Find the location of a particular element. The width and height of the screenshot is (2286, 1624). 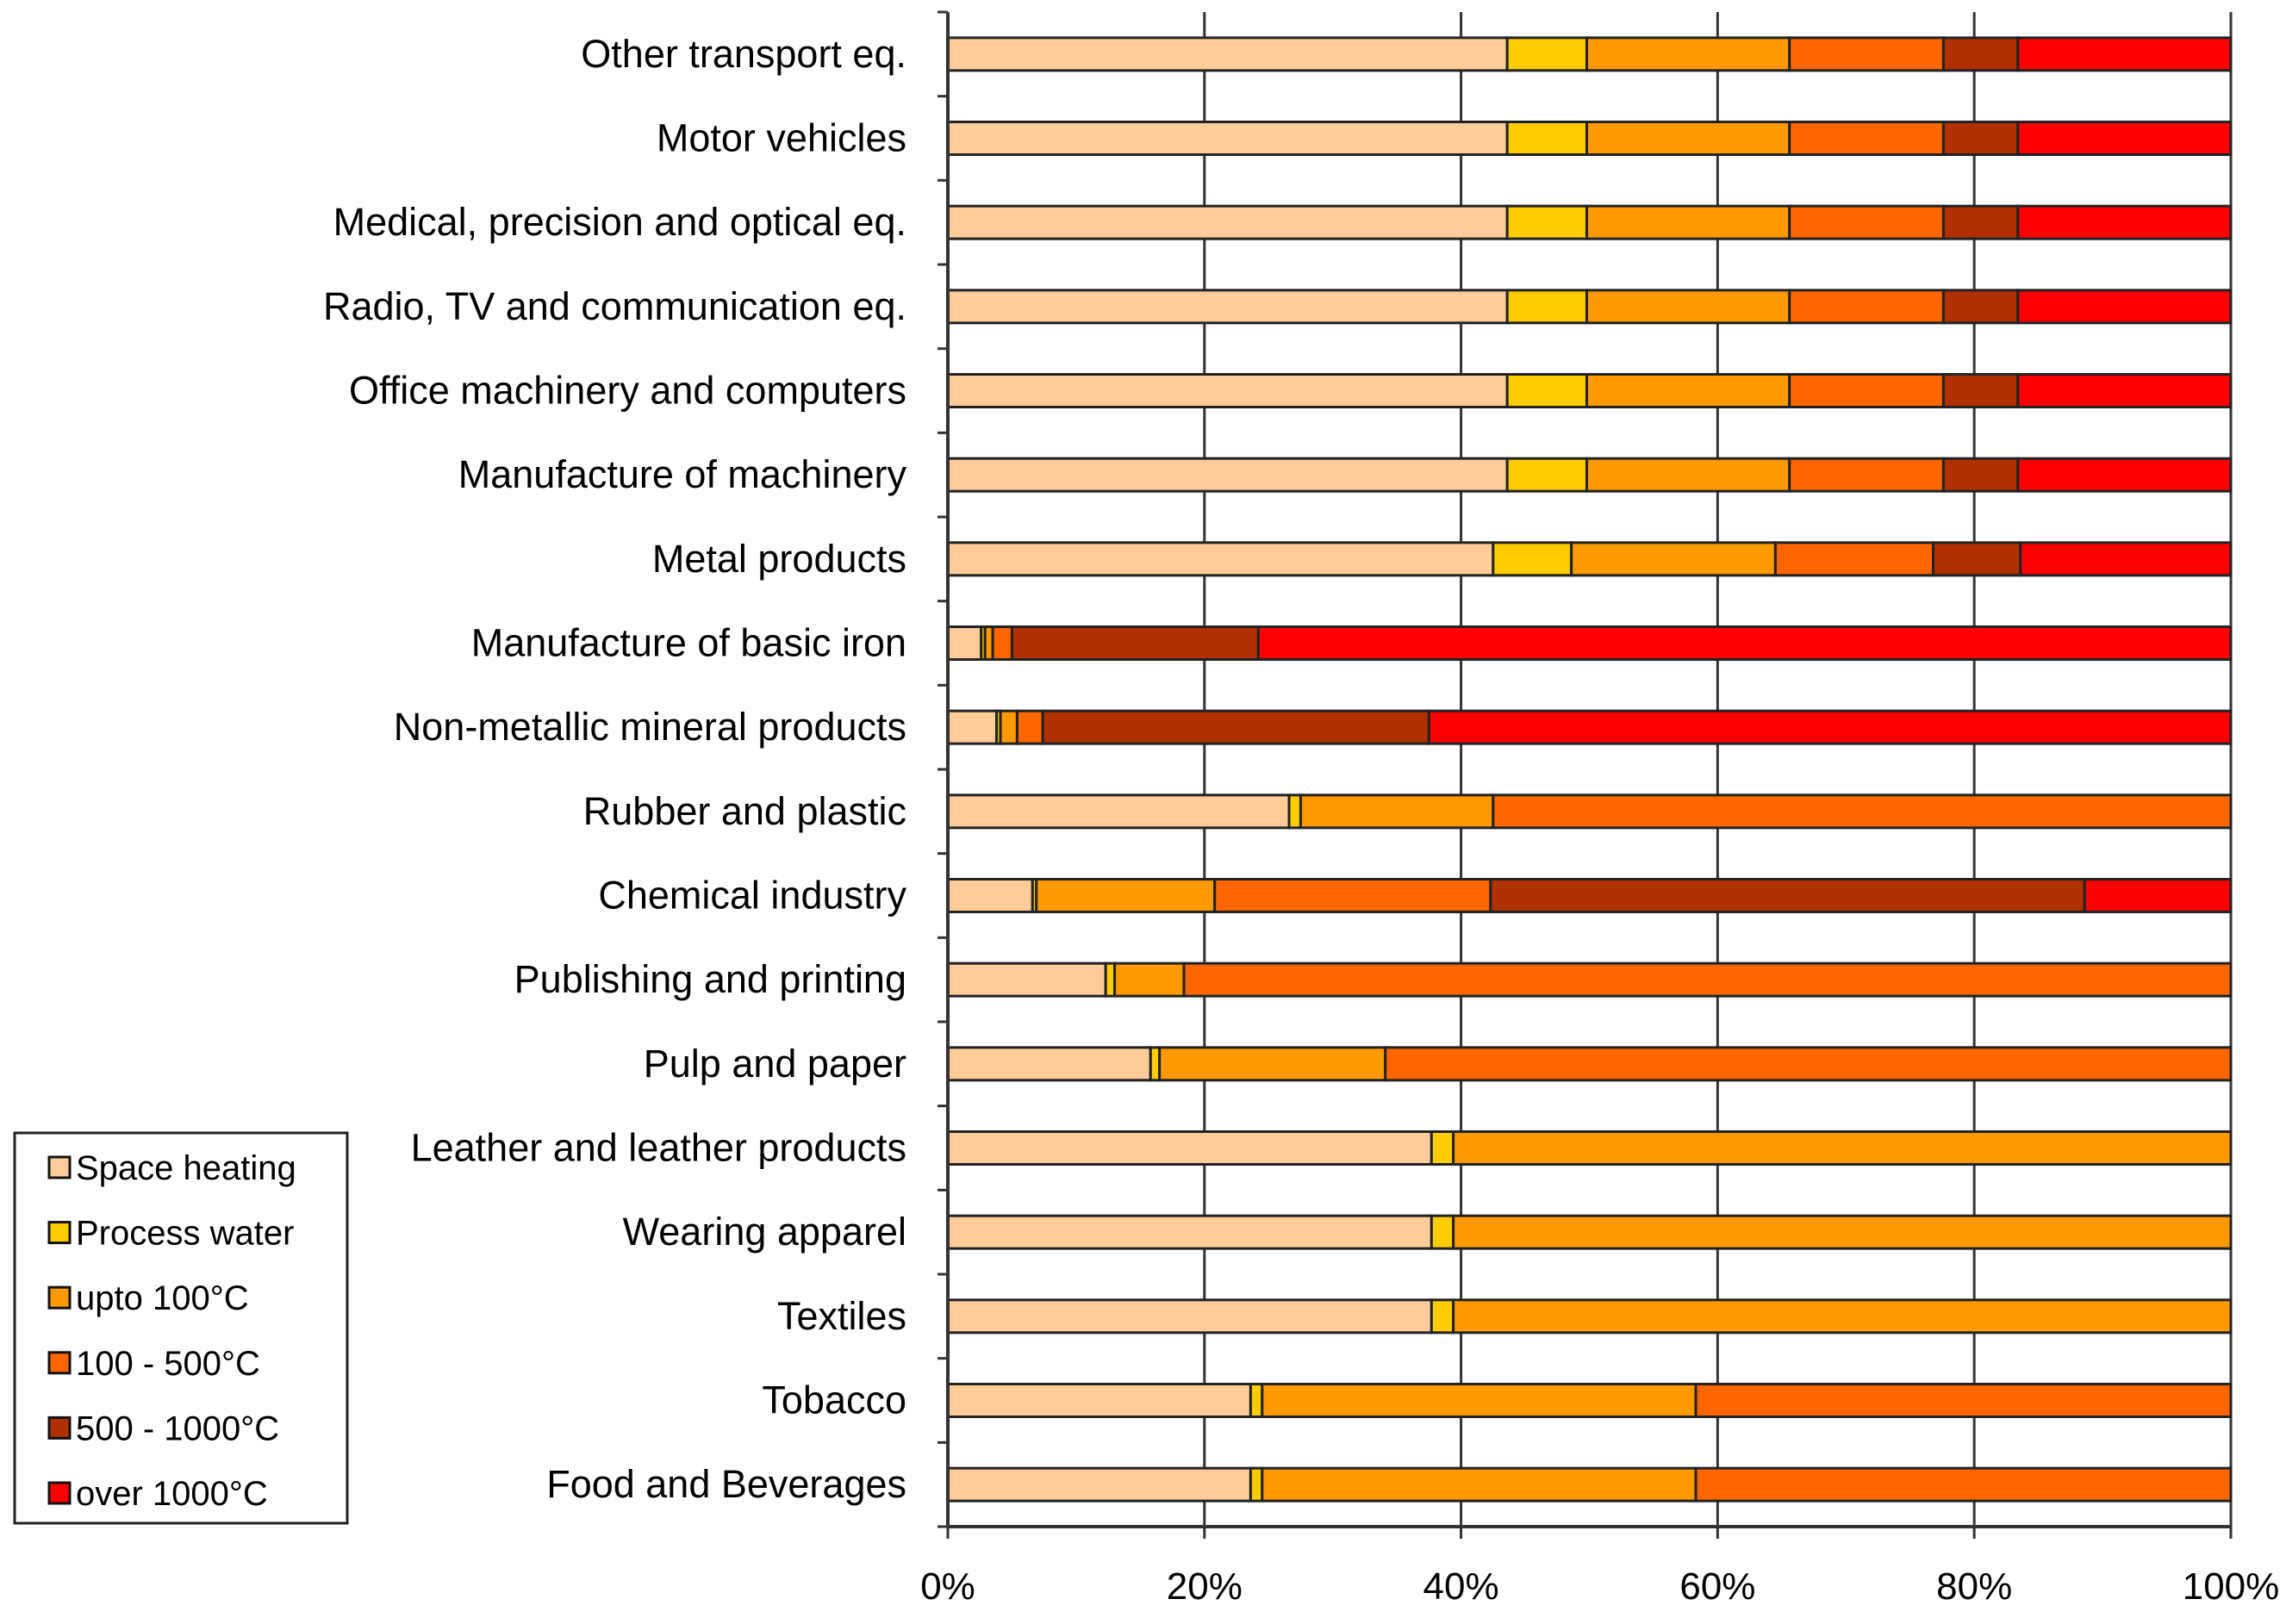

x-tick-label: 0% is located at coordinates (947, 1587).